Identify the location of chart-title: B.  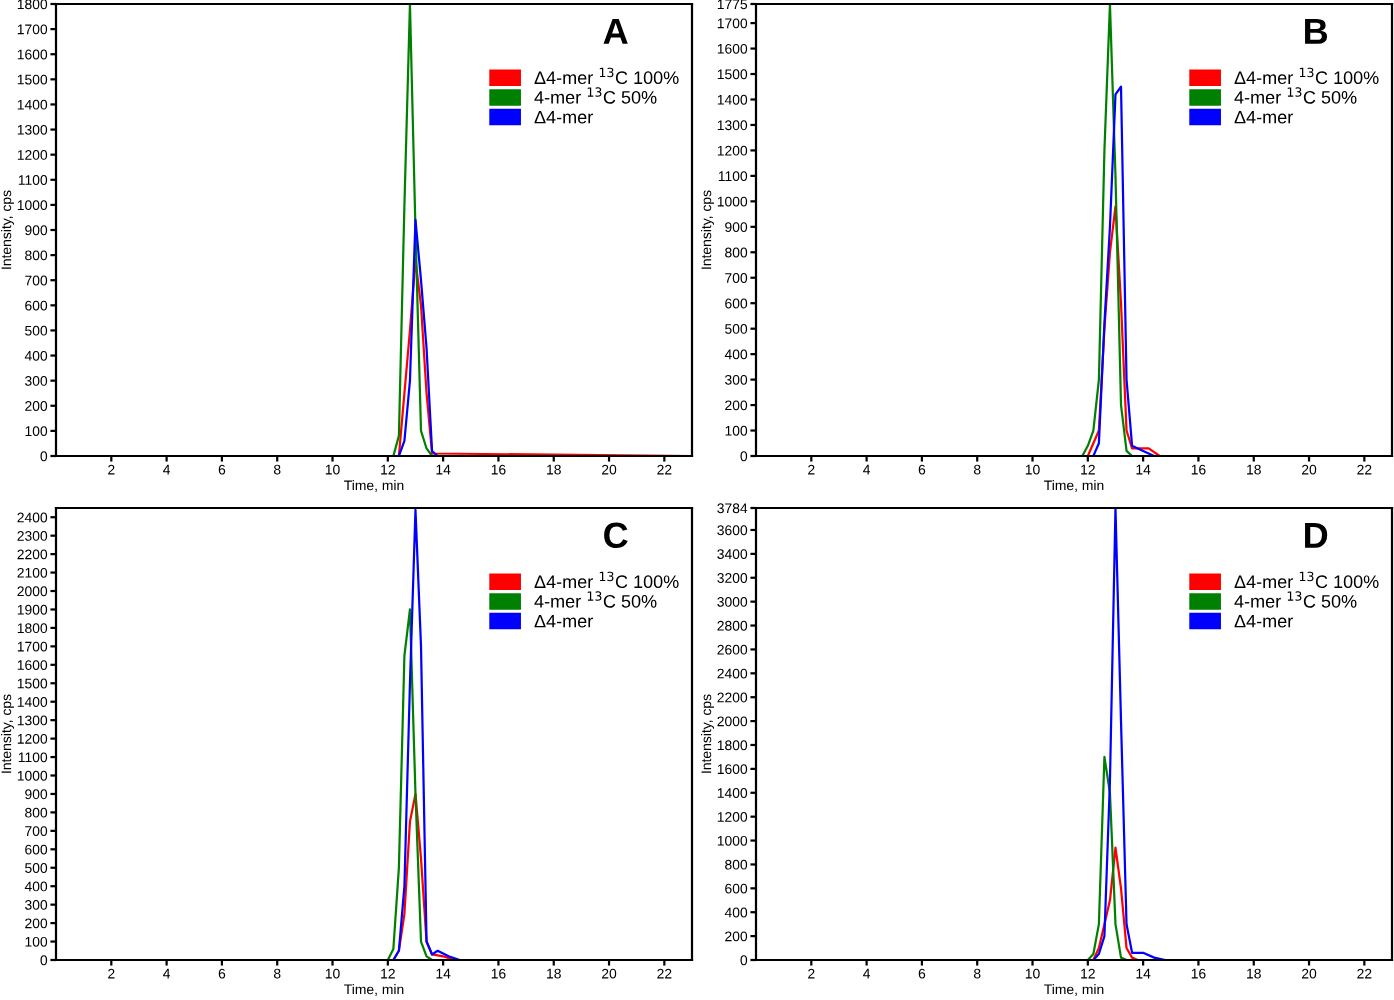
(1316, 31).